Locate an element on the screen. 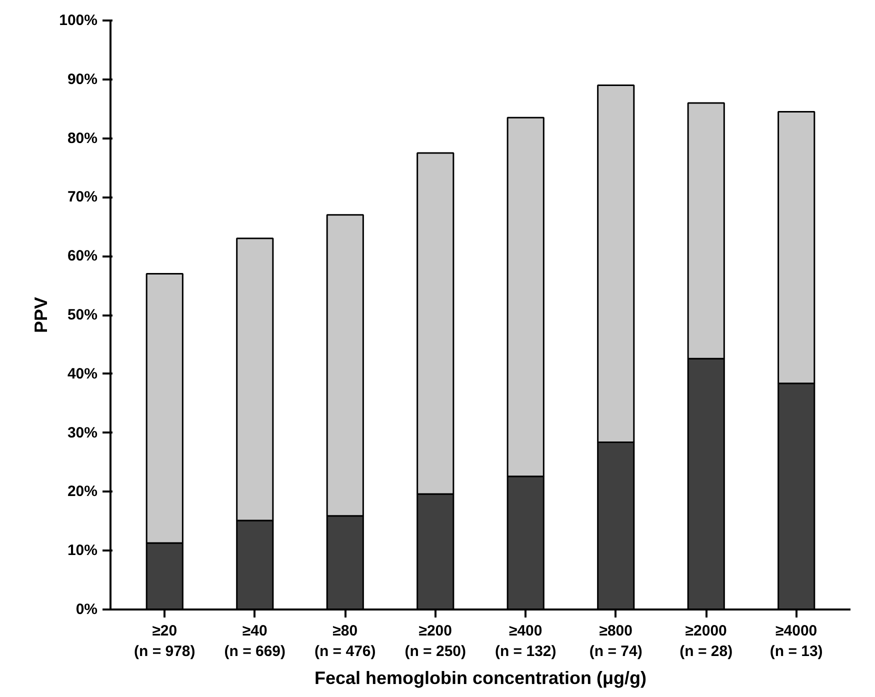 The height and width of the screenshot is (697, 875). y-tick-label: 20% is located at coordinates (82, 491).